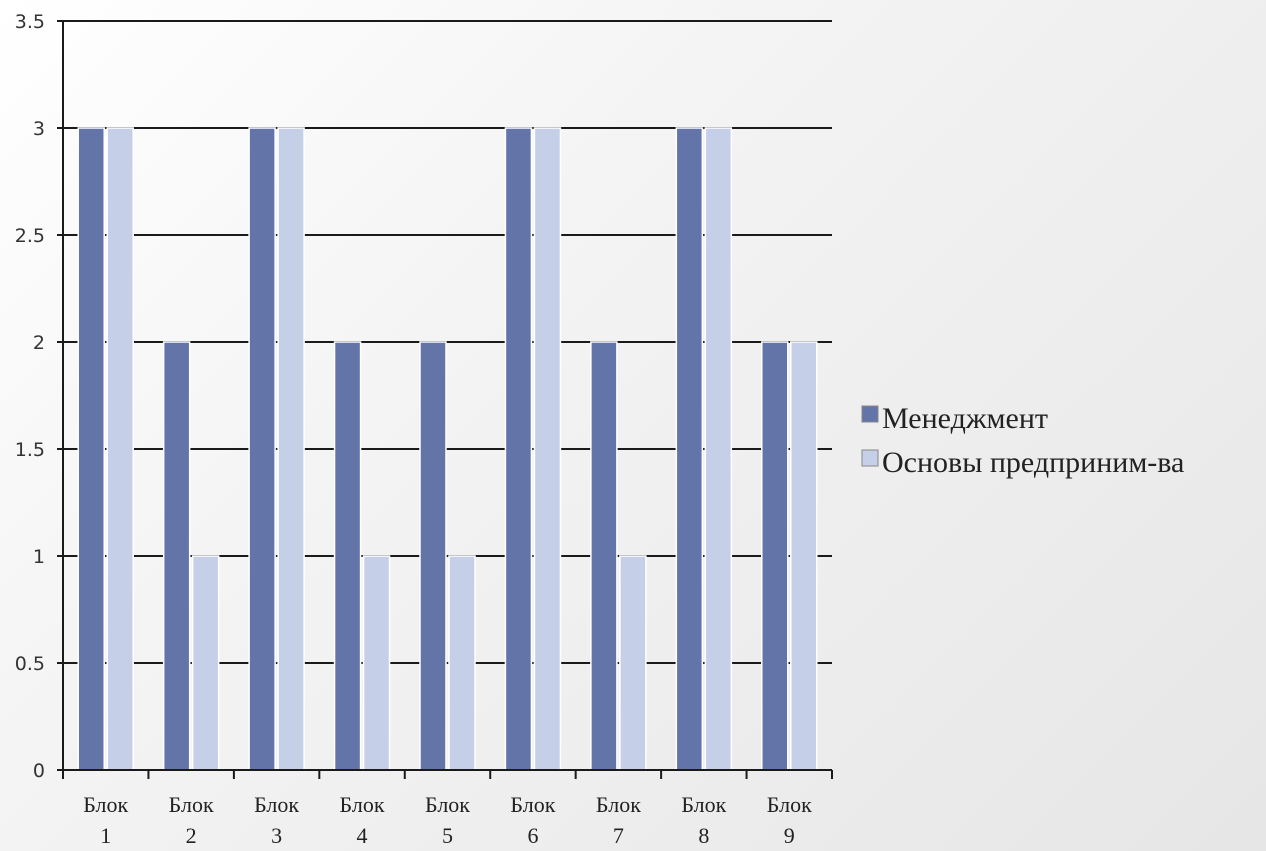 This screenshot has width=1266, height=851. Describe the element at coordinates (965, 418) in the screenshot. I see `legend-label-1: Менеджмент` at that location.